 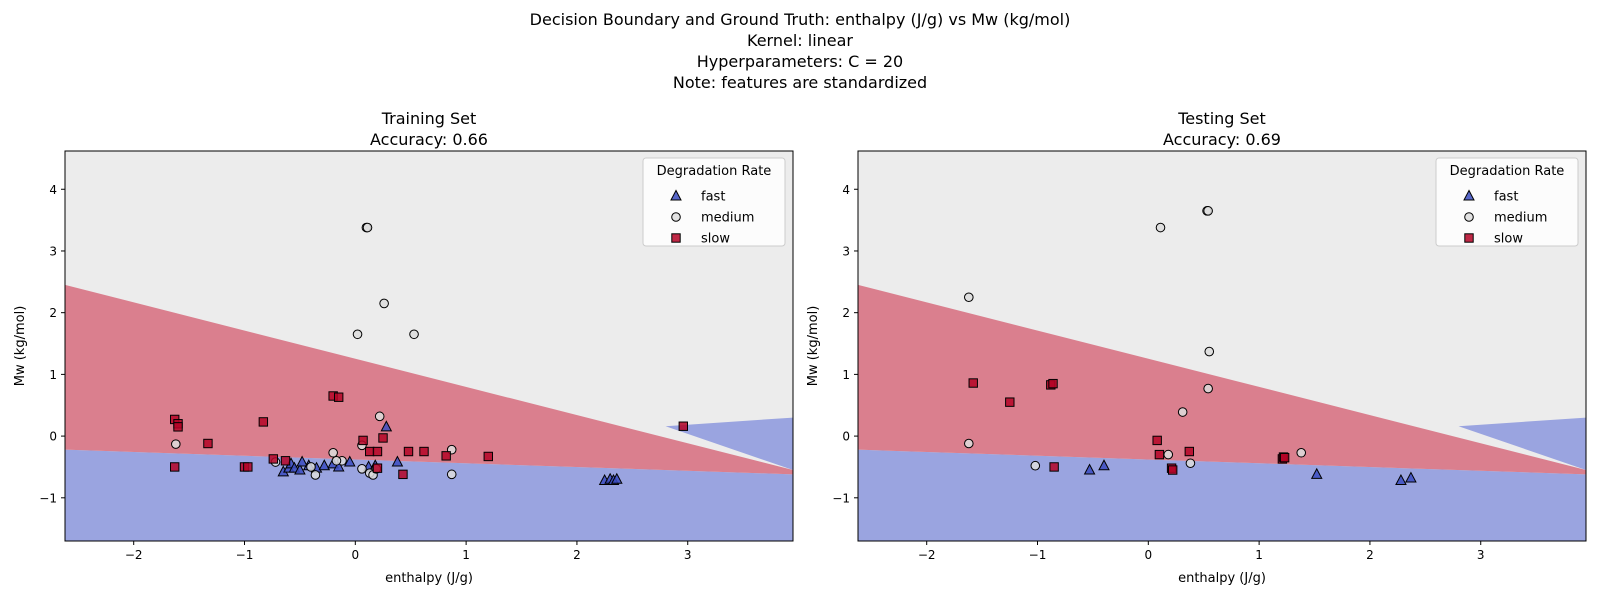 I want to click on data-points, so click(x=429, y=354).